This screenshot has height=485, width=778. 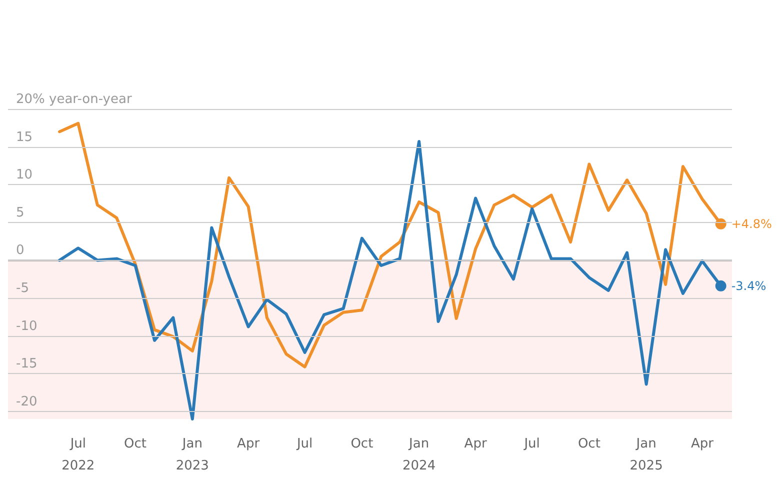 What do you see at coordinates (748, 285) in the screenshot?
I see `data-label: -3.4%` at bounding box center [748, 285].